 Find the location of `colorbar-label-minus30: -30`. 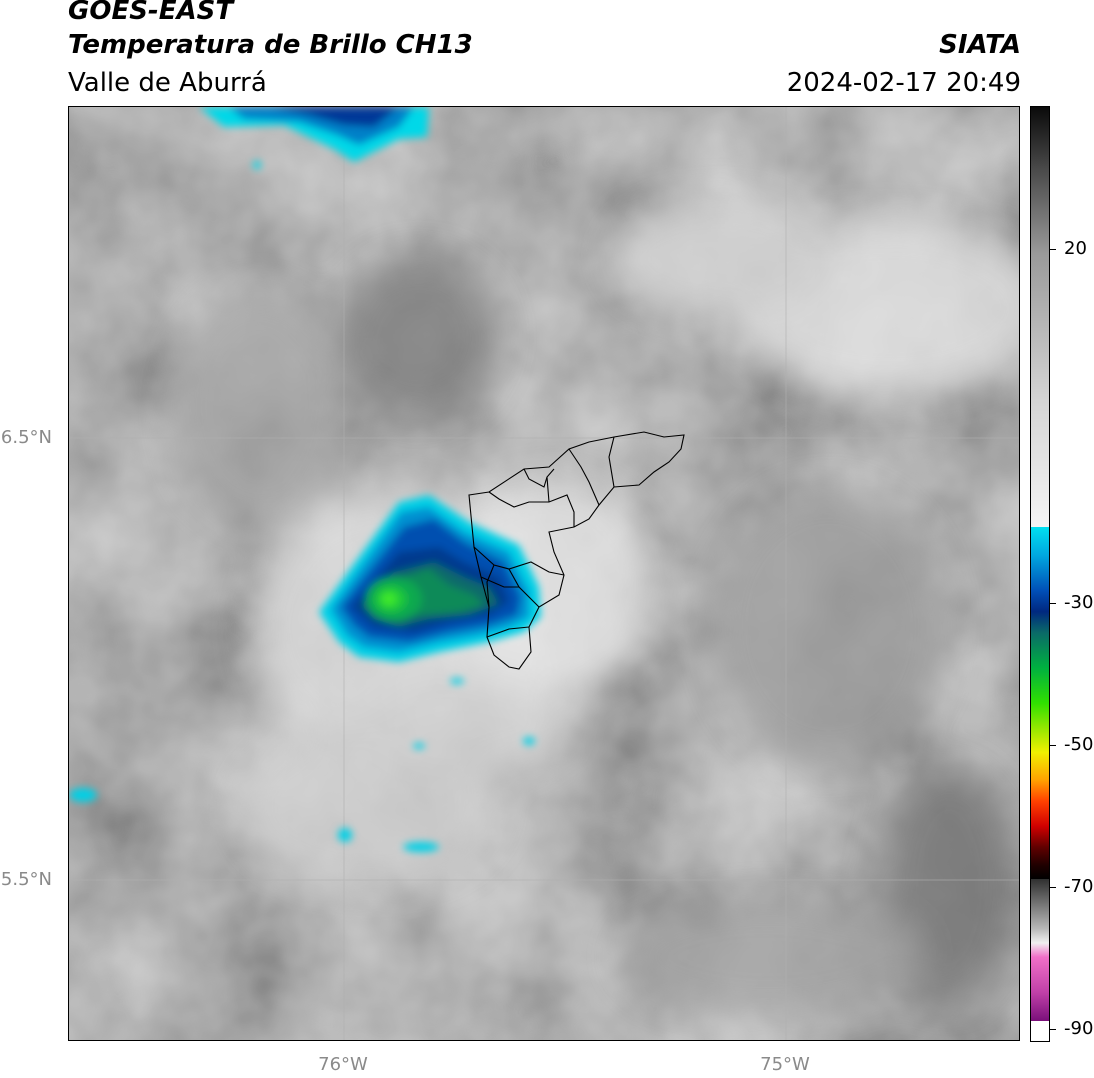

colorbar-label-minus30: -30 is located at coordinates (1079, 602).